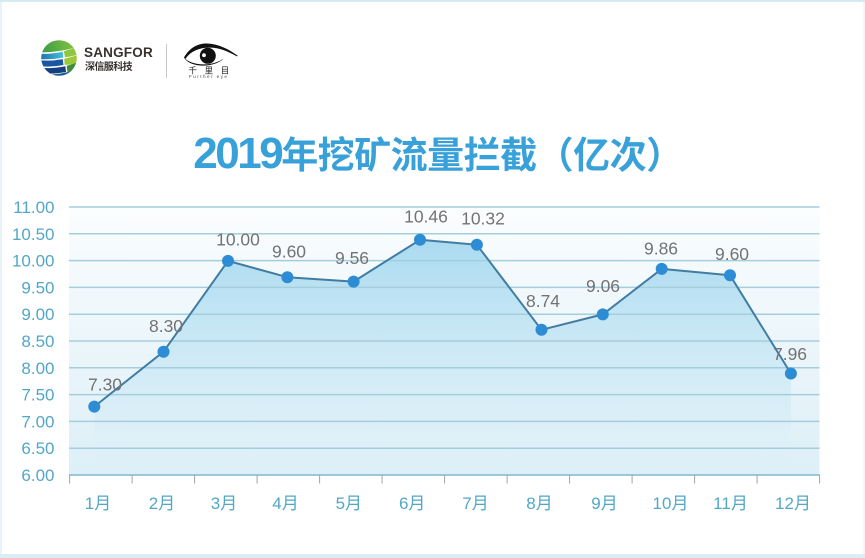 The width and height of the screenshot is (865, 558). Describe the element at coordinates (37, 368) in the screenshot. I see `svg-text: 8.00` at that location.